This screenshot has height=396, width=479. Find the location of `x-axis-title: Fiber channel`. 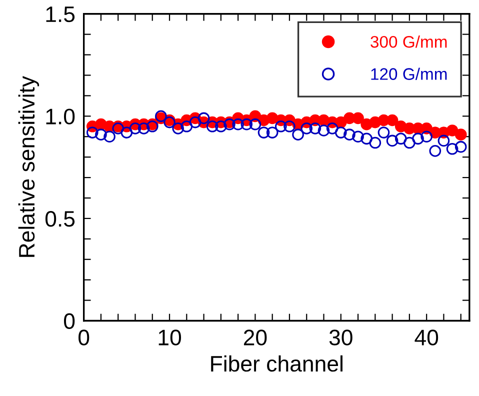

x-axis-title: Fiber channel is located at coordinates (276, 363).